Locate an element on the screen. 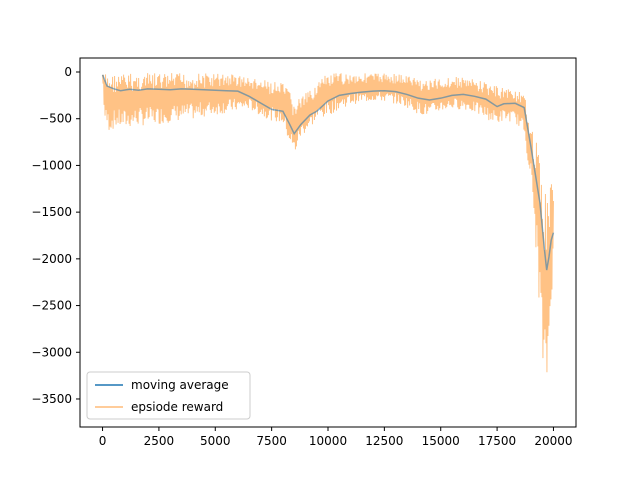 The image size is (640, 480). x-tick-label: 5000 is located at coordinates (215, 441).